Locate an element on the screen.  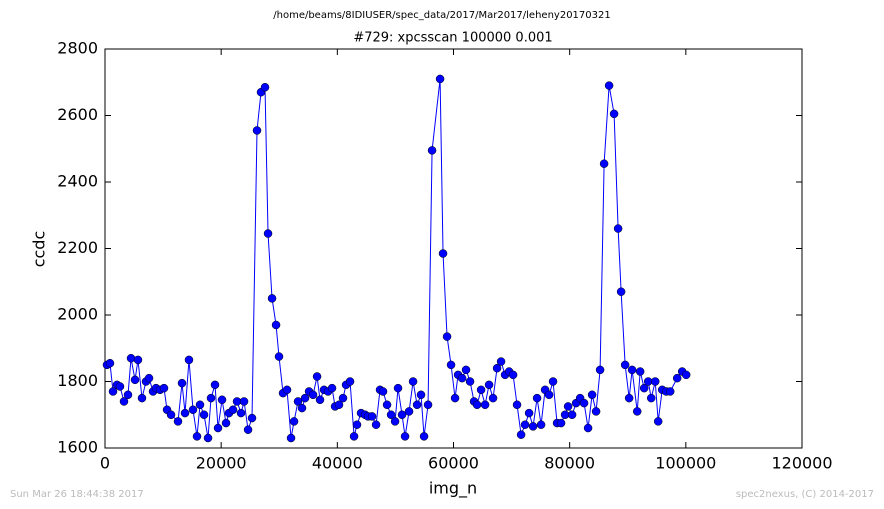
y-tick-label: 1600 is located at coordinates (77, 447).